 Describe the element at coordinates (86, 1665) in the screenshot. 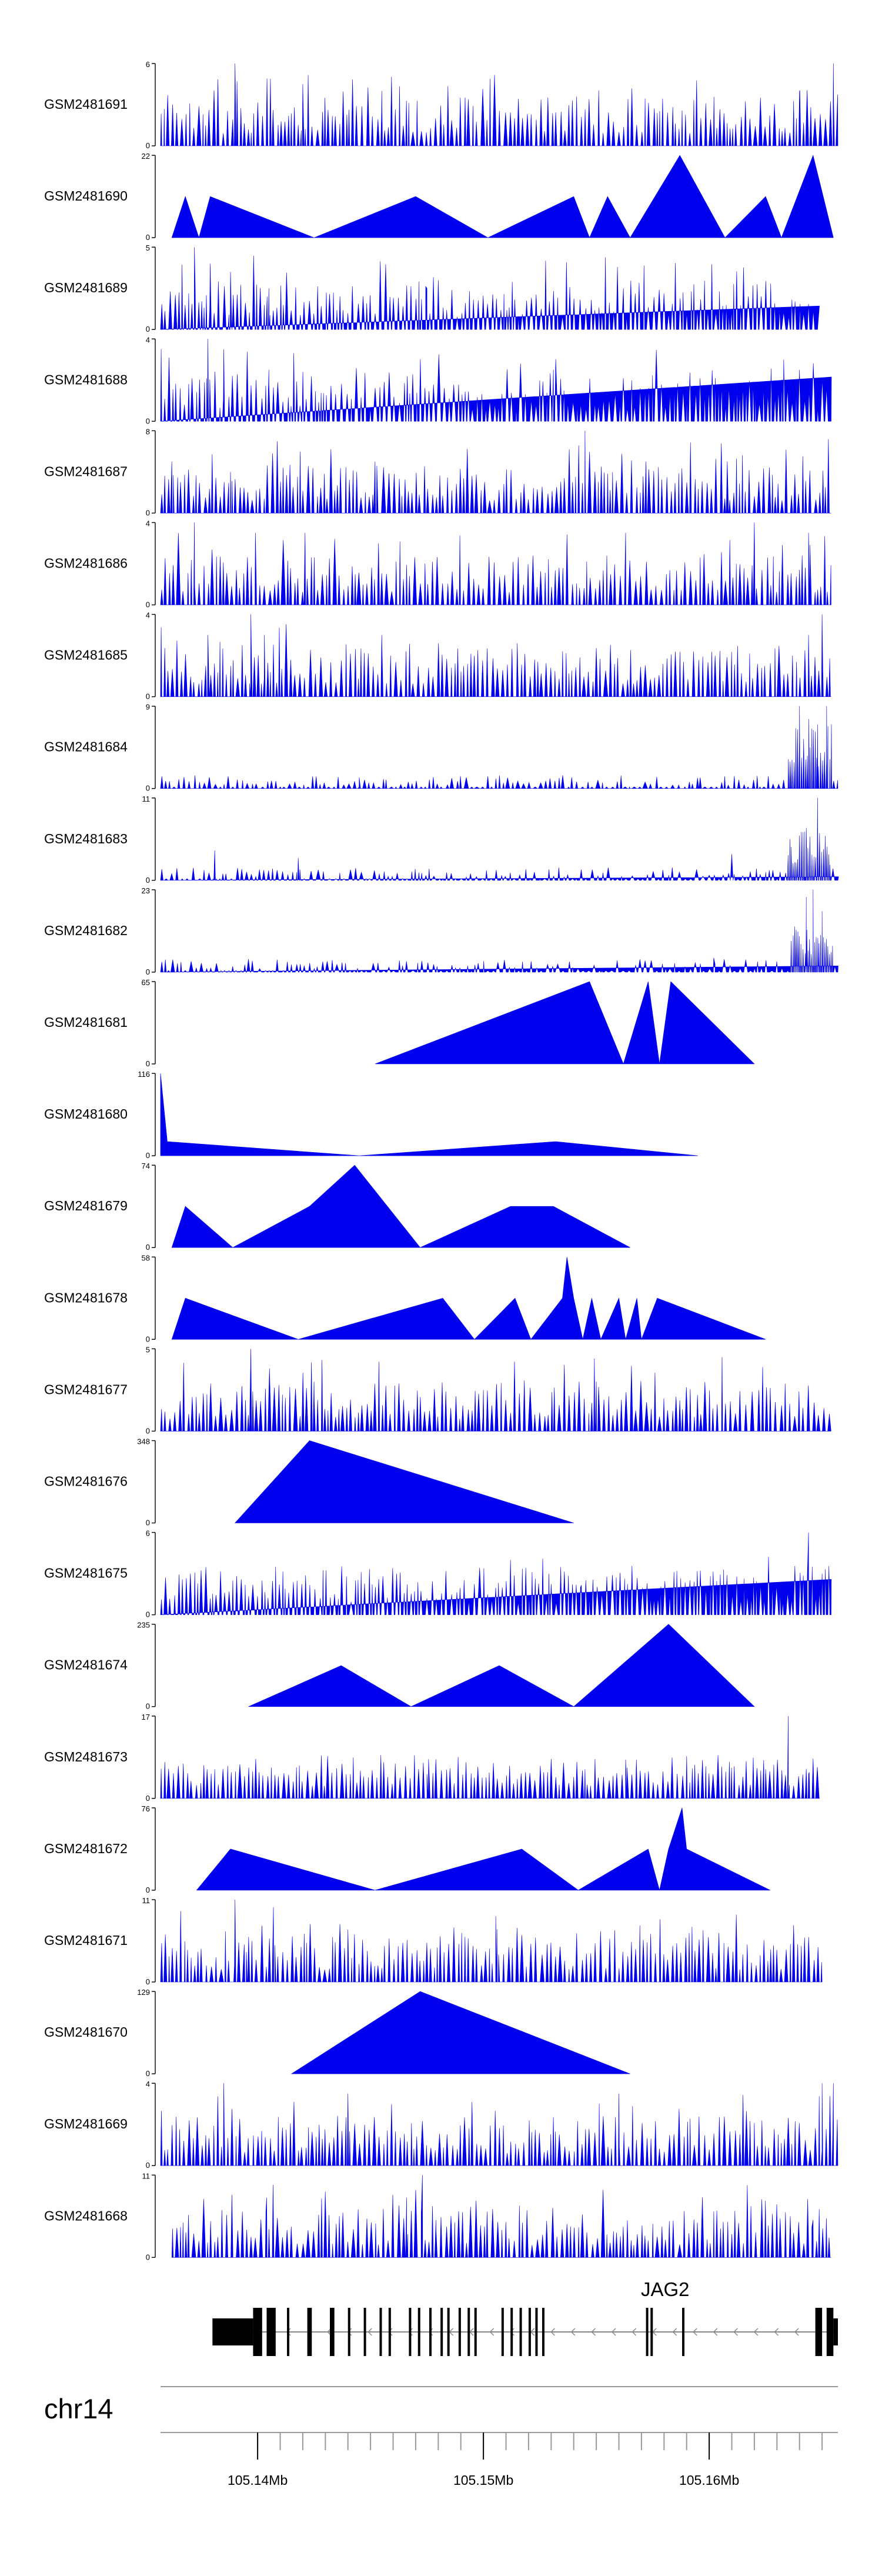

I see `track-label: GSM2481674` at that location.